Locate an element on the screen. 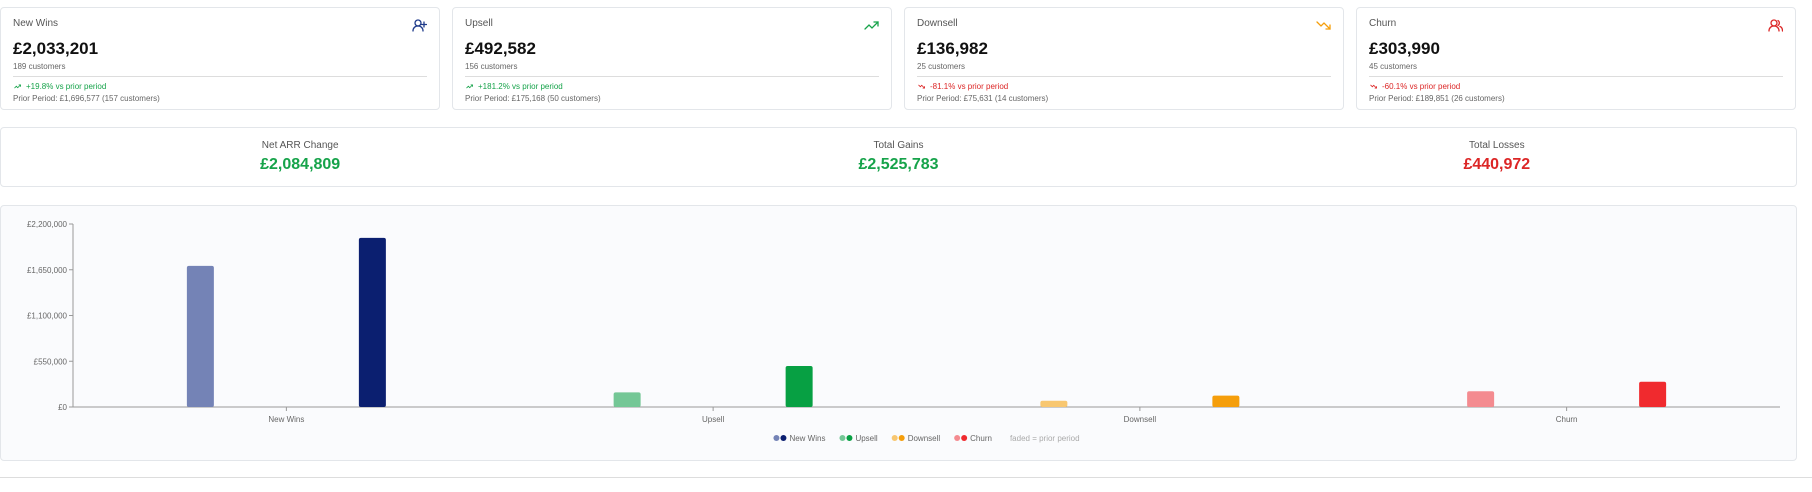 The height and width of the screenshot is (492, 1812). legend-label: Downsell is located at coordinates (924, 438).